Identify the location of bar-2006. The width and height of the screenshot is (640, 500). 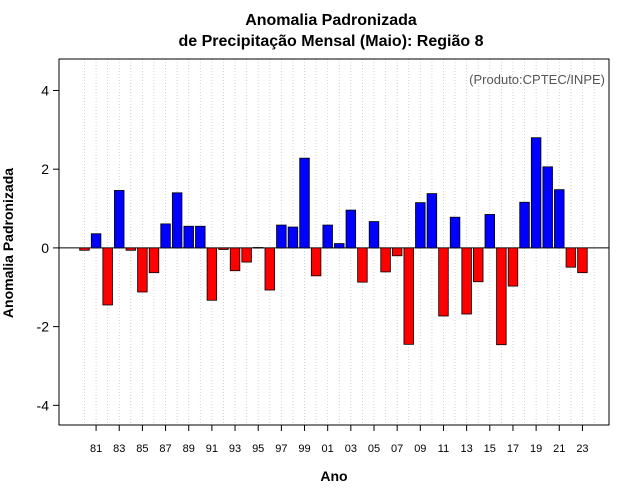
(385, 260).